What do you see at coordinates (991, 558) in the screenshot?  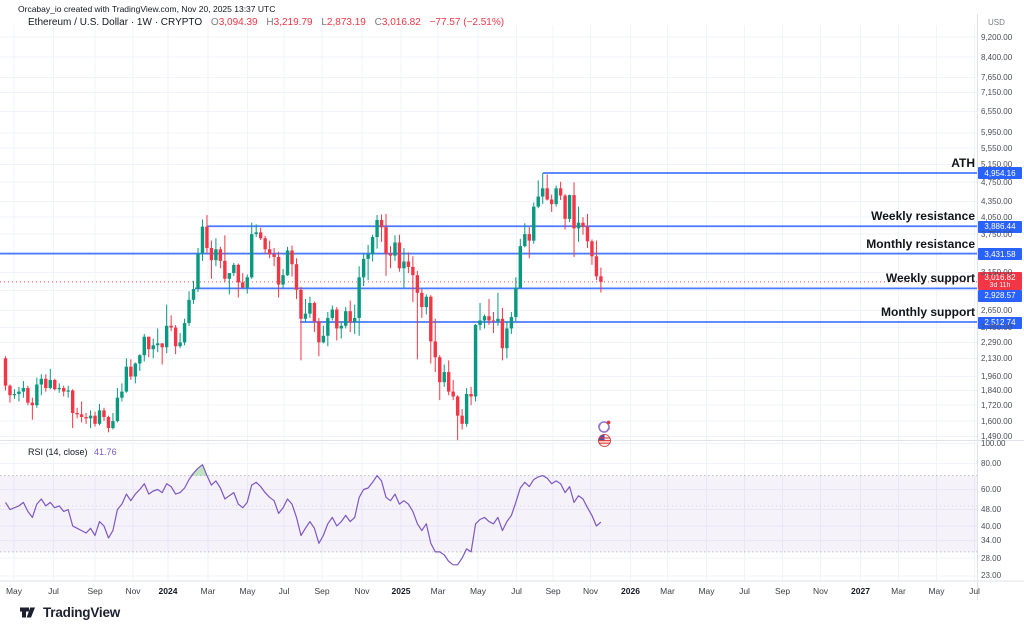 I see `rsi-tick: 28.00` at bounding box center [991, 558].